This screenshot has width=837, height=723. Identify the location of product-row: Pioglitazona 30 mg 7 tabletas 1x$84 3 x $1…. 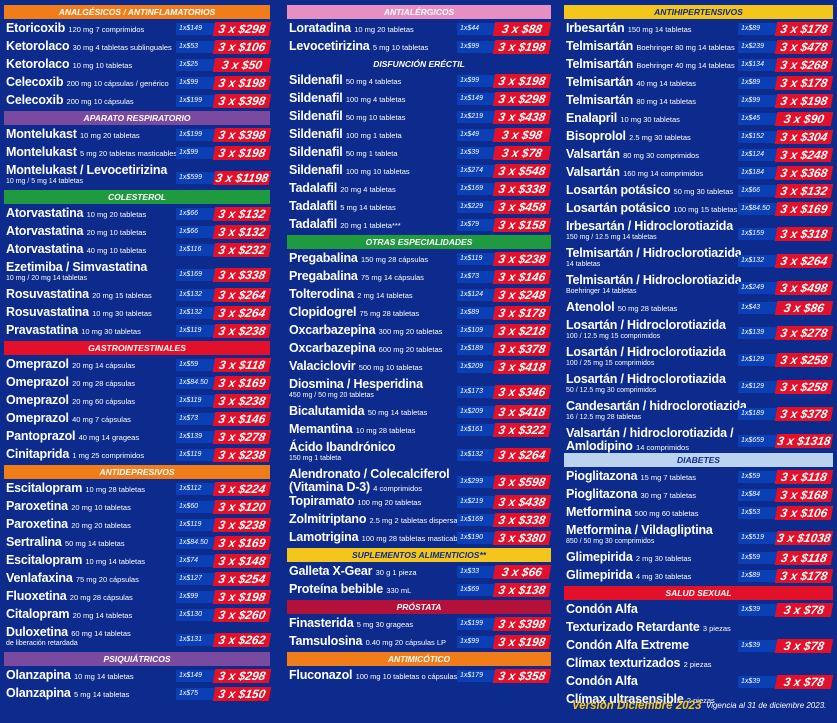
(699, 495).